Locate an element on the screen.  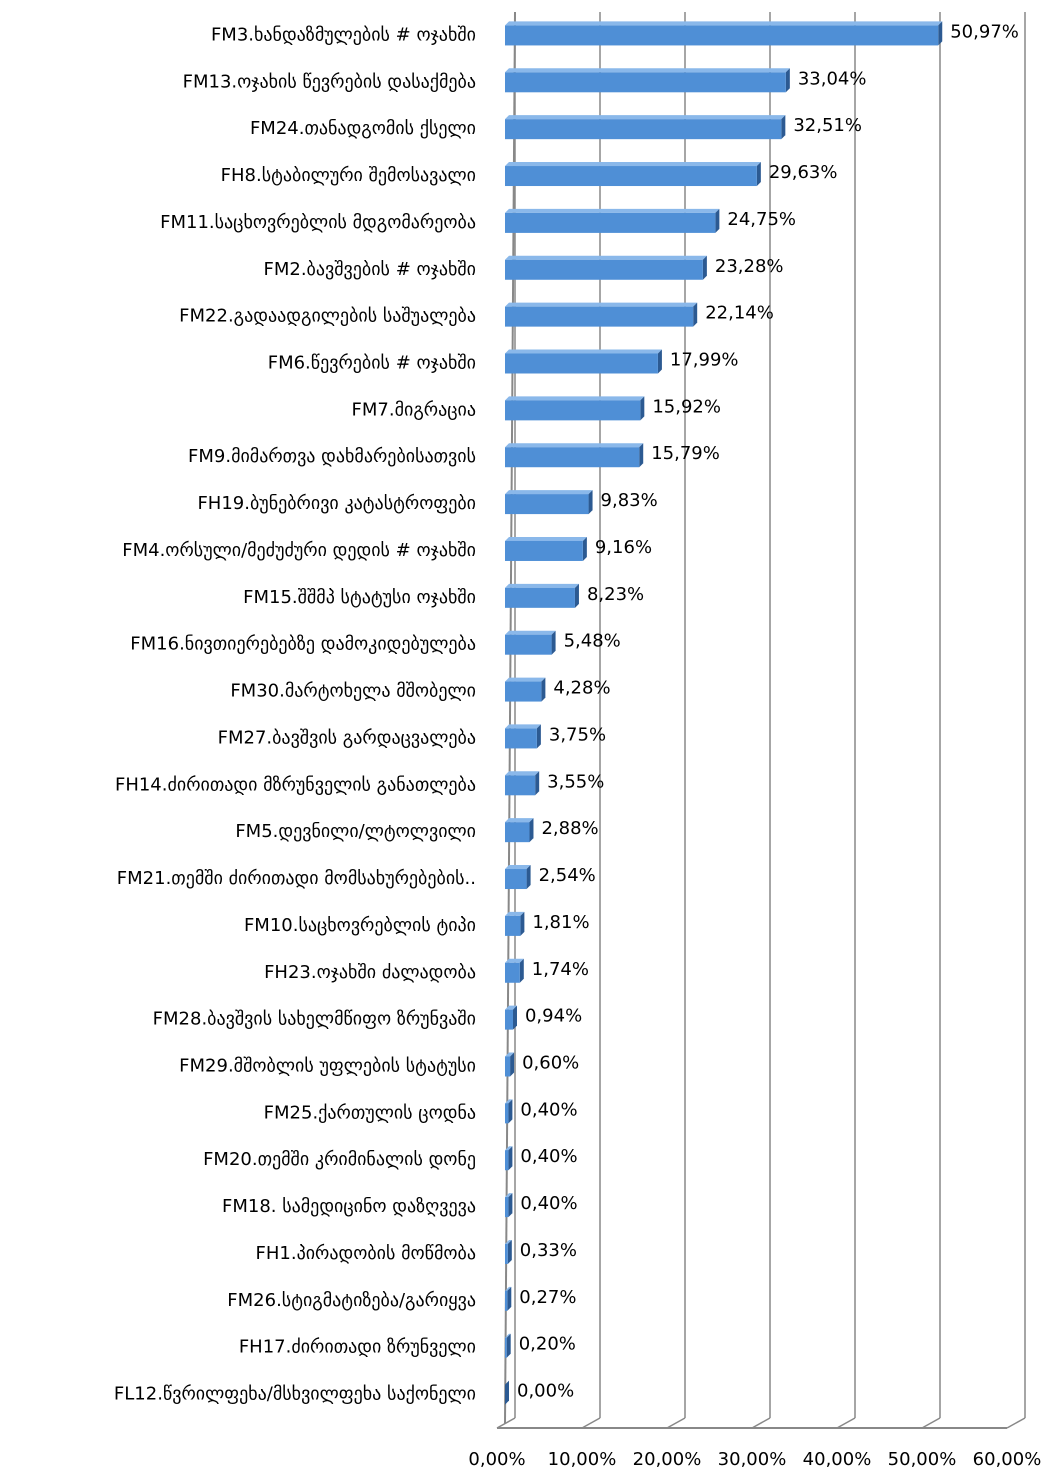
x-tick-label: 0,00% is located at coordinates (496, 1459).